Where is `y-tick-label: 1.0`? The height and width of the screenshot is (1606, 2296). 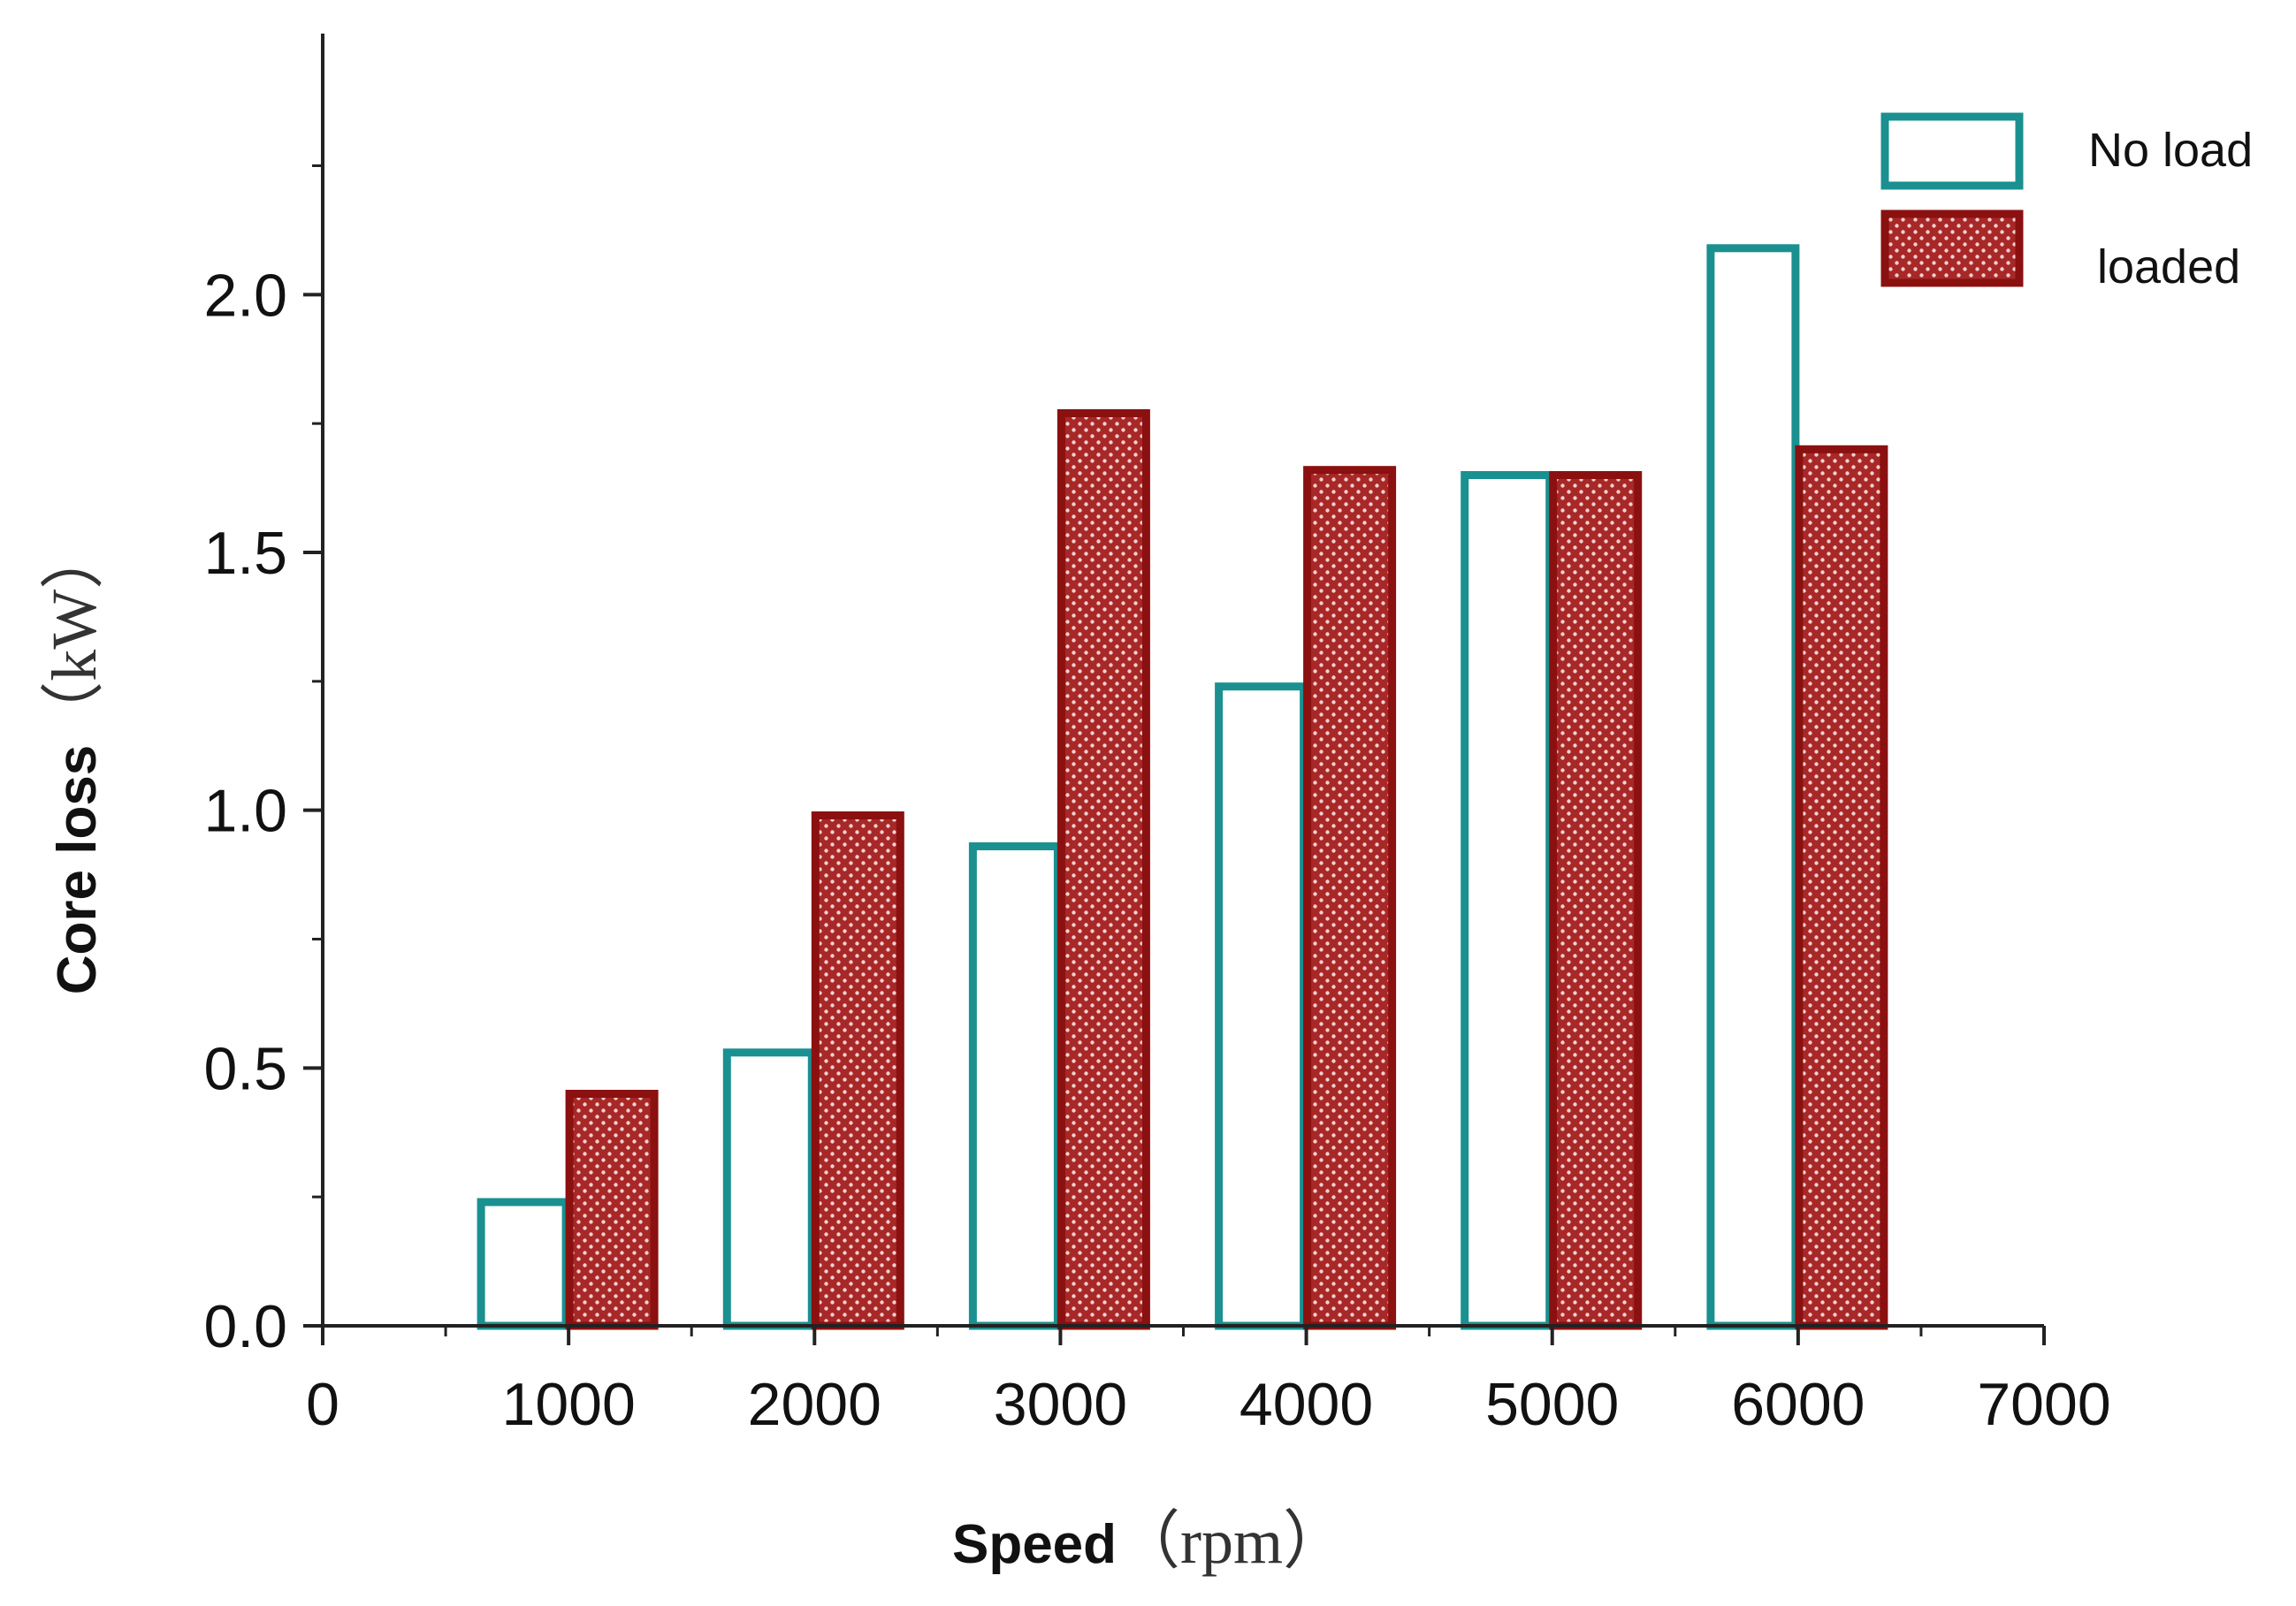
y-tick-label: 1.0 is located at coordinates (245, 812).